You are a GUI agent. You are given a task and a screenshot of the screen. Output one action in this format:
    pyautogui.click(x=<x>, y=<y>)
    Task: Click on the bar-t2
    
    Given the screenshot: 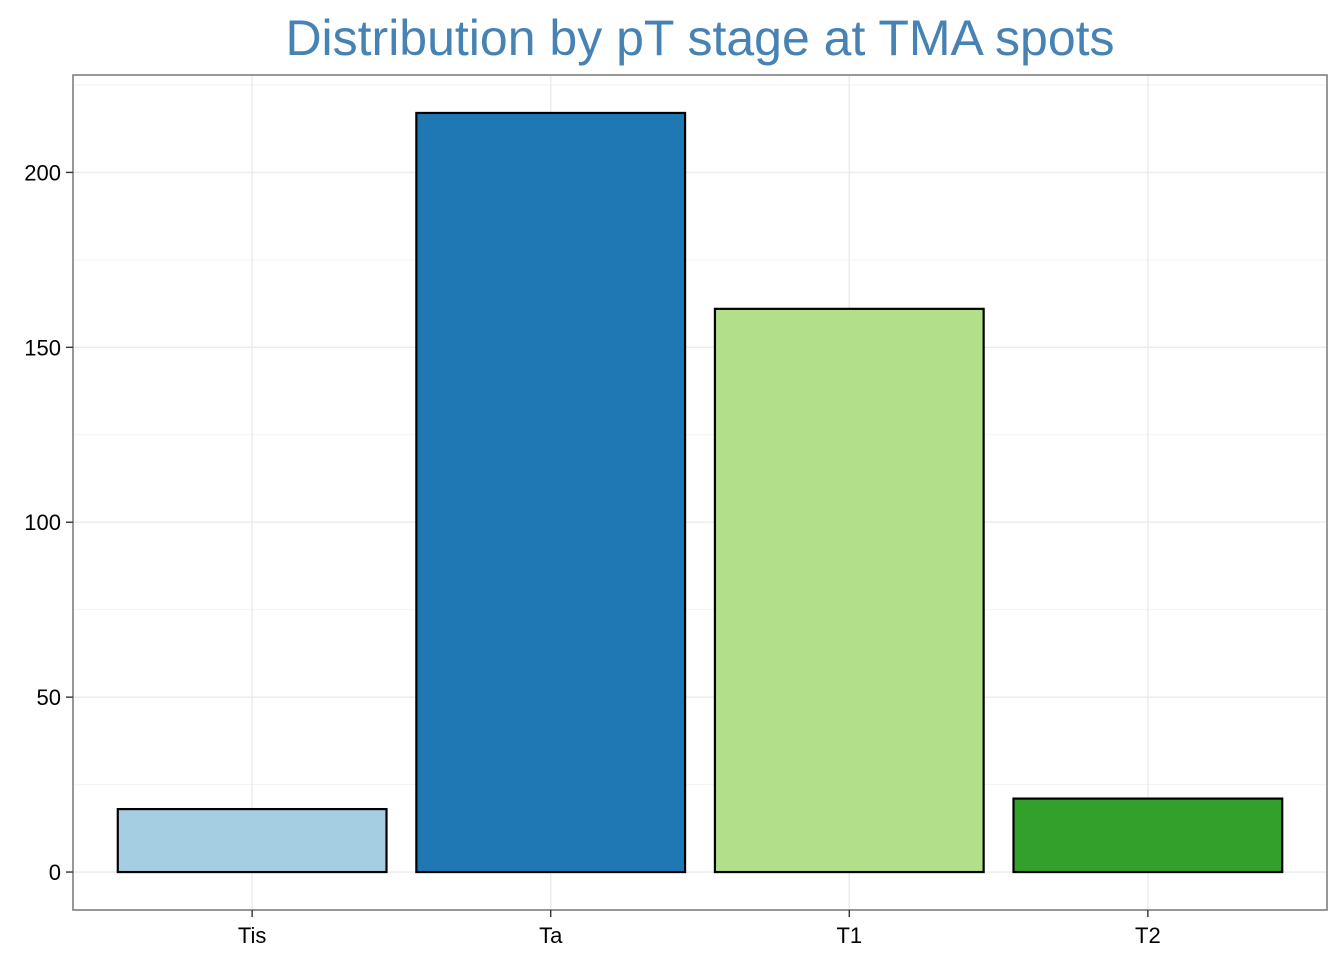 What is the action you would take?
    pyautogui.click(x=1148, y=835)
    